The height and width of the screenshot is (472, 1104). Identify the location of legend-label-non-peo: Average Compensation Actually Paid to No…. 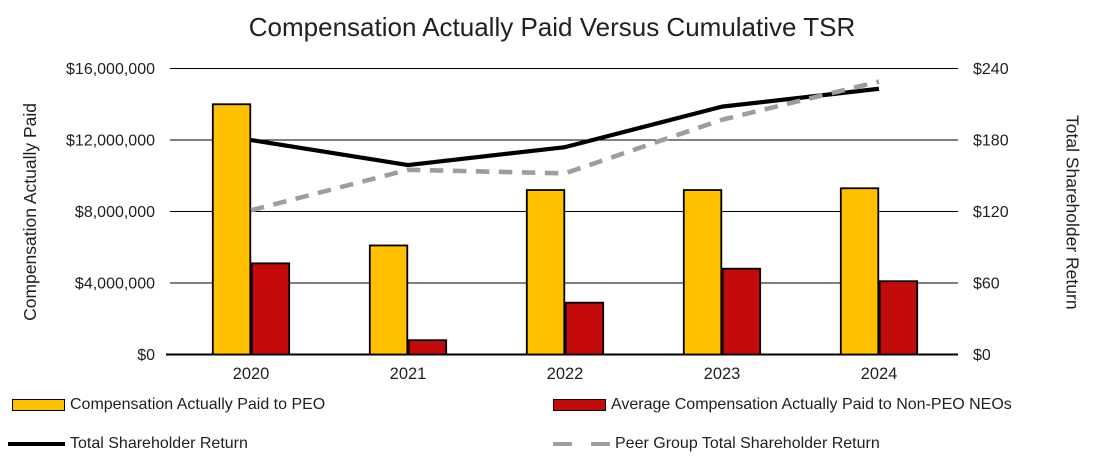
(811, 404).